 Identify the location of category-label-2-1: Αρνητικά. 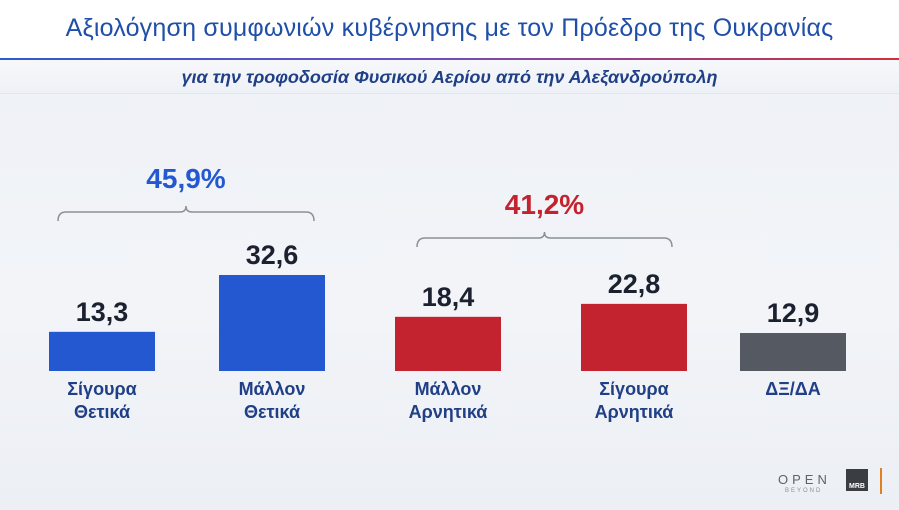
(448, 412).